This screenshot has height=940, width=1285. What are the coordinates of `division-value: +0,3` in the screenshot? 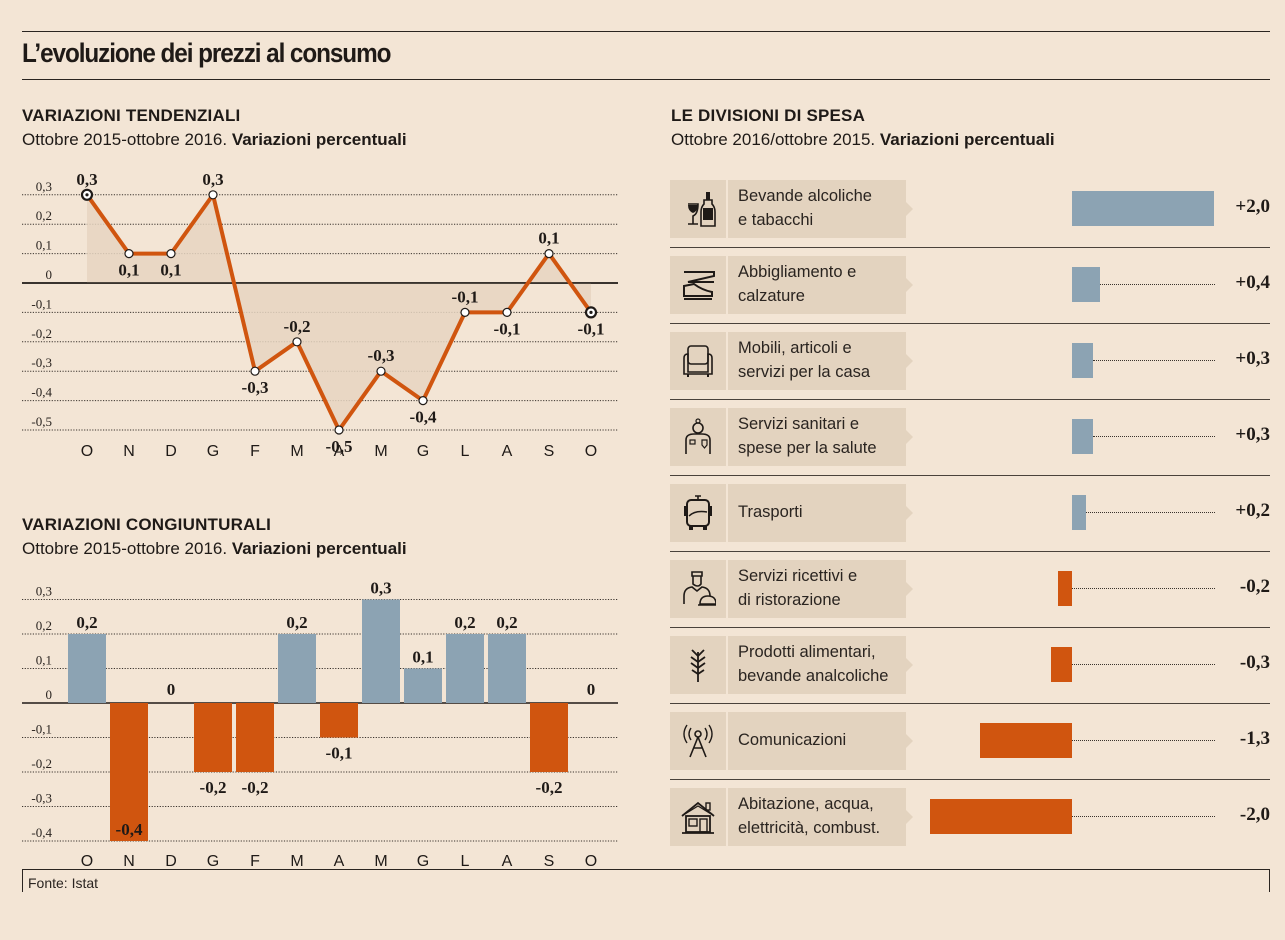 It's located at (1252, 358).